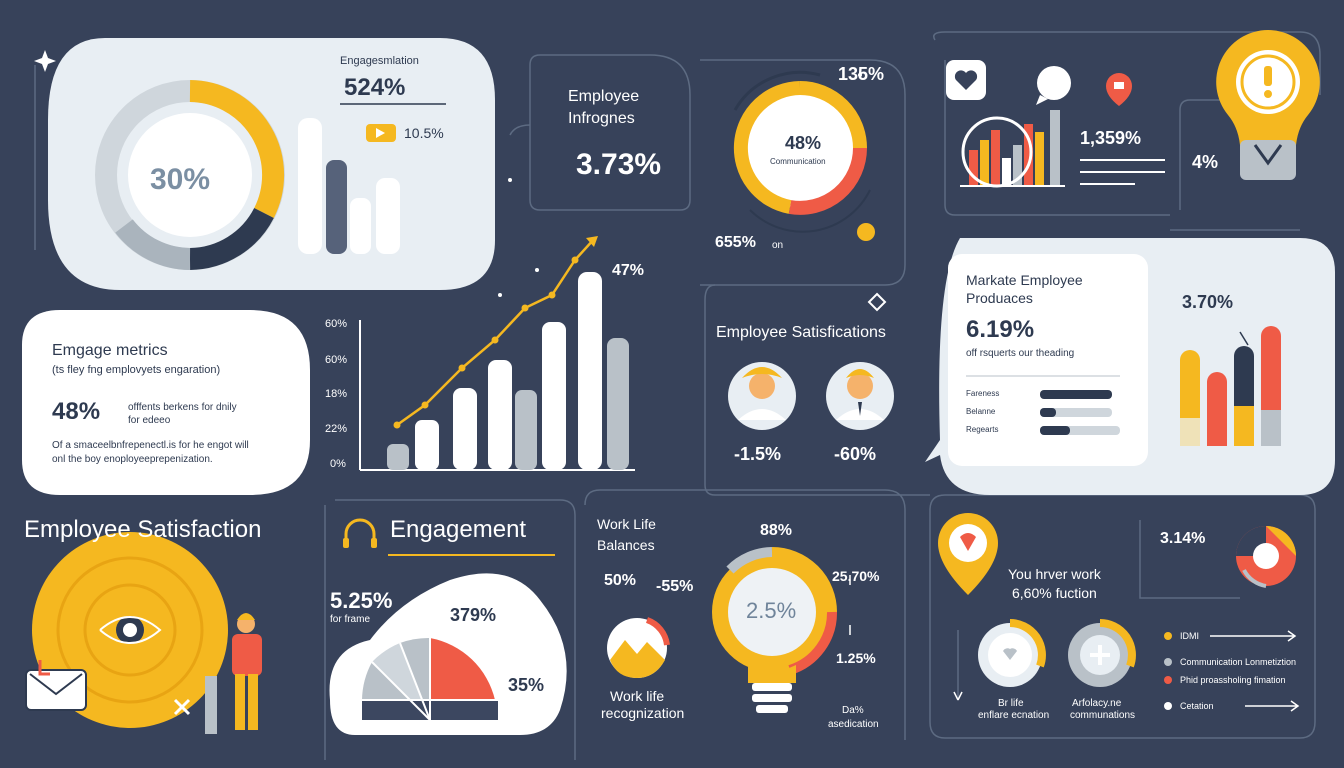 The width and height of the screenshot is (1344, 768). Describe the element at coordinates (1208, 302) in the screenshot. I see `market-side-value: 3.70%` at that location.